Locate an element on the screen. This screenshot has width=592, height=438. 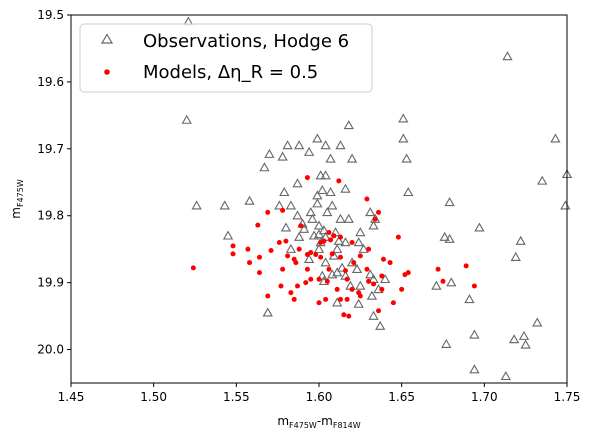
y-tick-label: 20.0 is located at coordinates (50, 350).